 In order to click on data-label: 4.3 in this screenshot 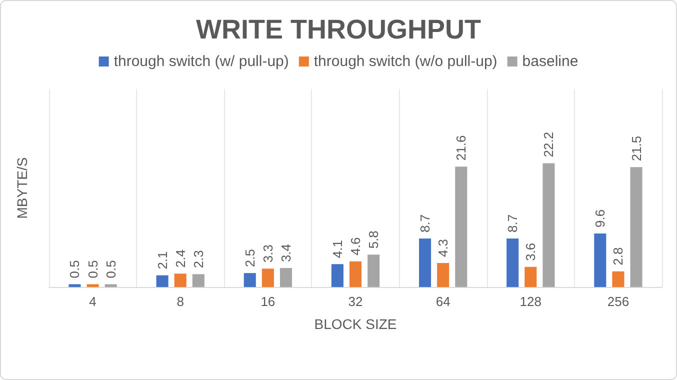, I will do `click(443, 248)`.